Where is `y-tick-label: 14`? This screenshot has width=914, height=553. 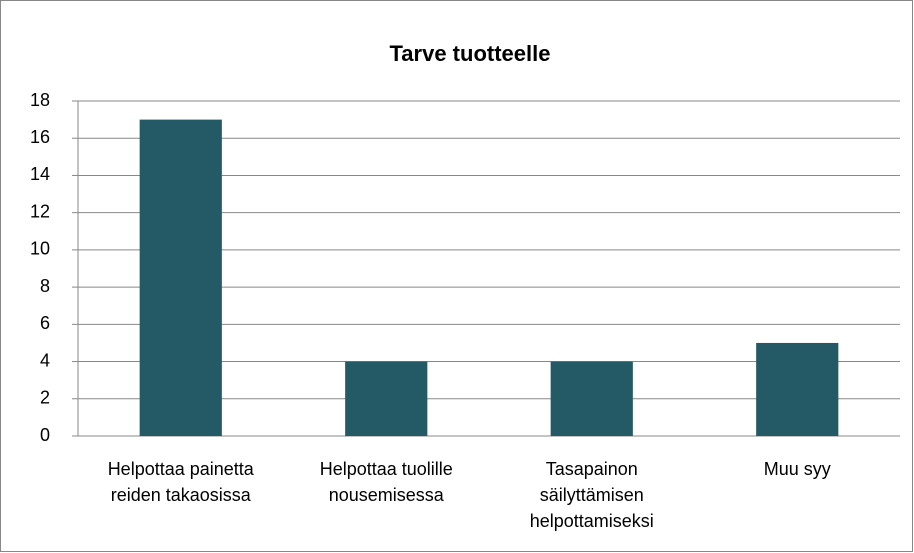 y-tick-label: 14 is located at coordinates (40, 174).